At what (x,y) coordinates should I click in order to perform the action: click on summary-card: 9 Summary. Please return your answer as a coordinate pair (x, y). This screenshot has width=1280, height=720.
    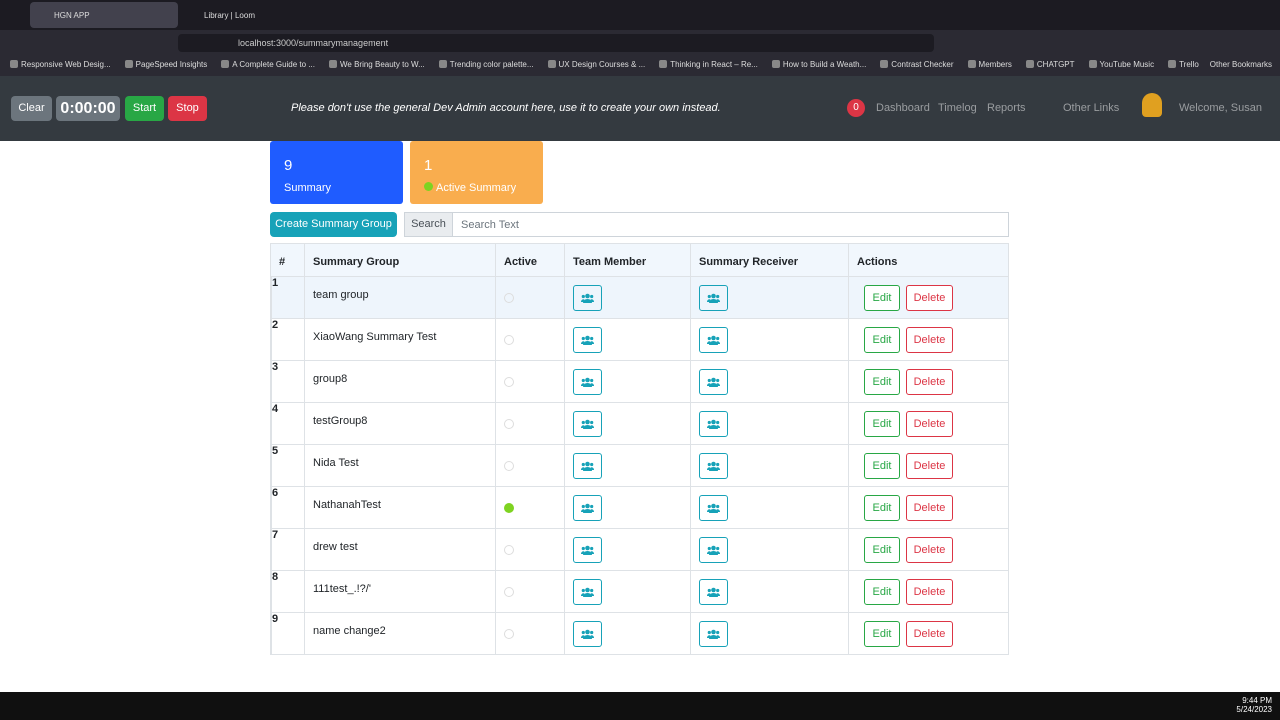
    Looking at the image, I should click on (336, 172).